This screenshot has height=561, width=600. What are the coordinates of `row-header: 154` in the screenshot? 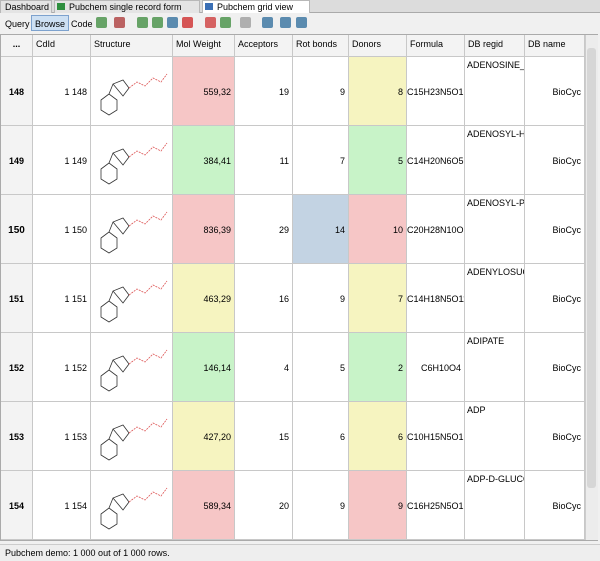 It's located at (17, 505).